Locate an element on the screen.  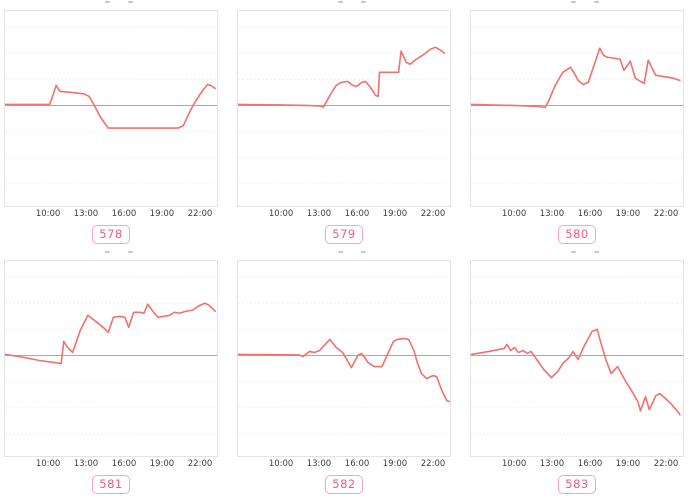
chart-id-badge: 582 is located at coordinates (344, 484).